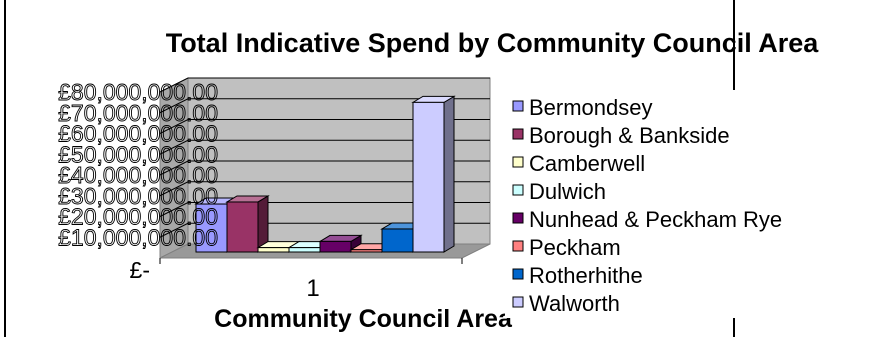 The image size is (881, 337). I want to click on y-tick-label: £20,000,000.00, so click(138, 217).